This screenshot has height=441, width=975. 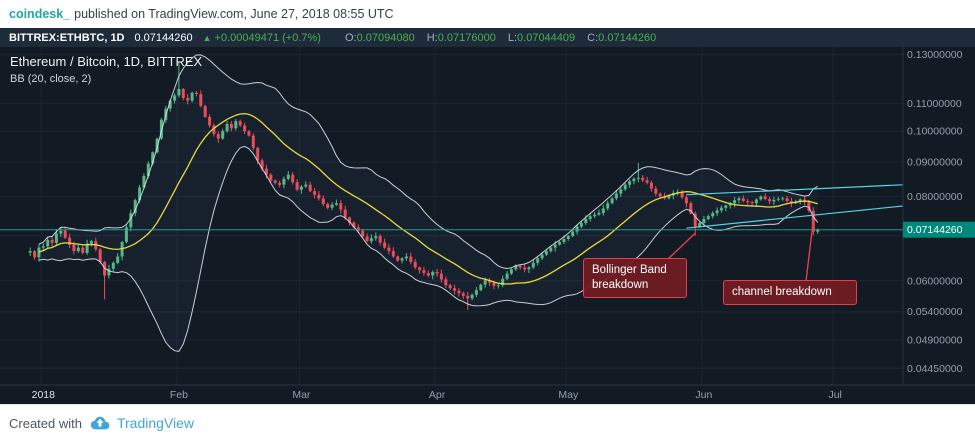 I want to click on close-value: C:0.07144260, so click(x=621, y=38).